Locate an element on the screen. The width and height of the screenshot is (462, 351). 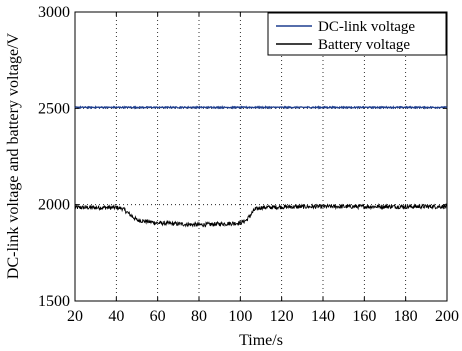
y-tick-label: 2000 is located at coordinates (54, 205).